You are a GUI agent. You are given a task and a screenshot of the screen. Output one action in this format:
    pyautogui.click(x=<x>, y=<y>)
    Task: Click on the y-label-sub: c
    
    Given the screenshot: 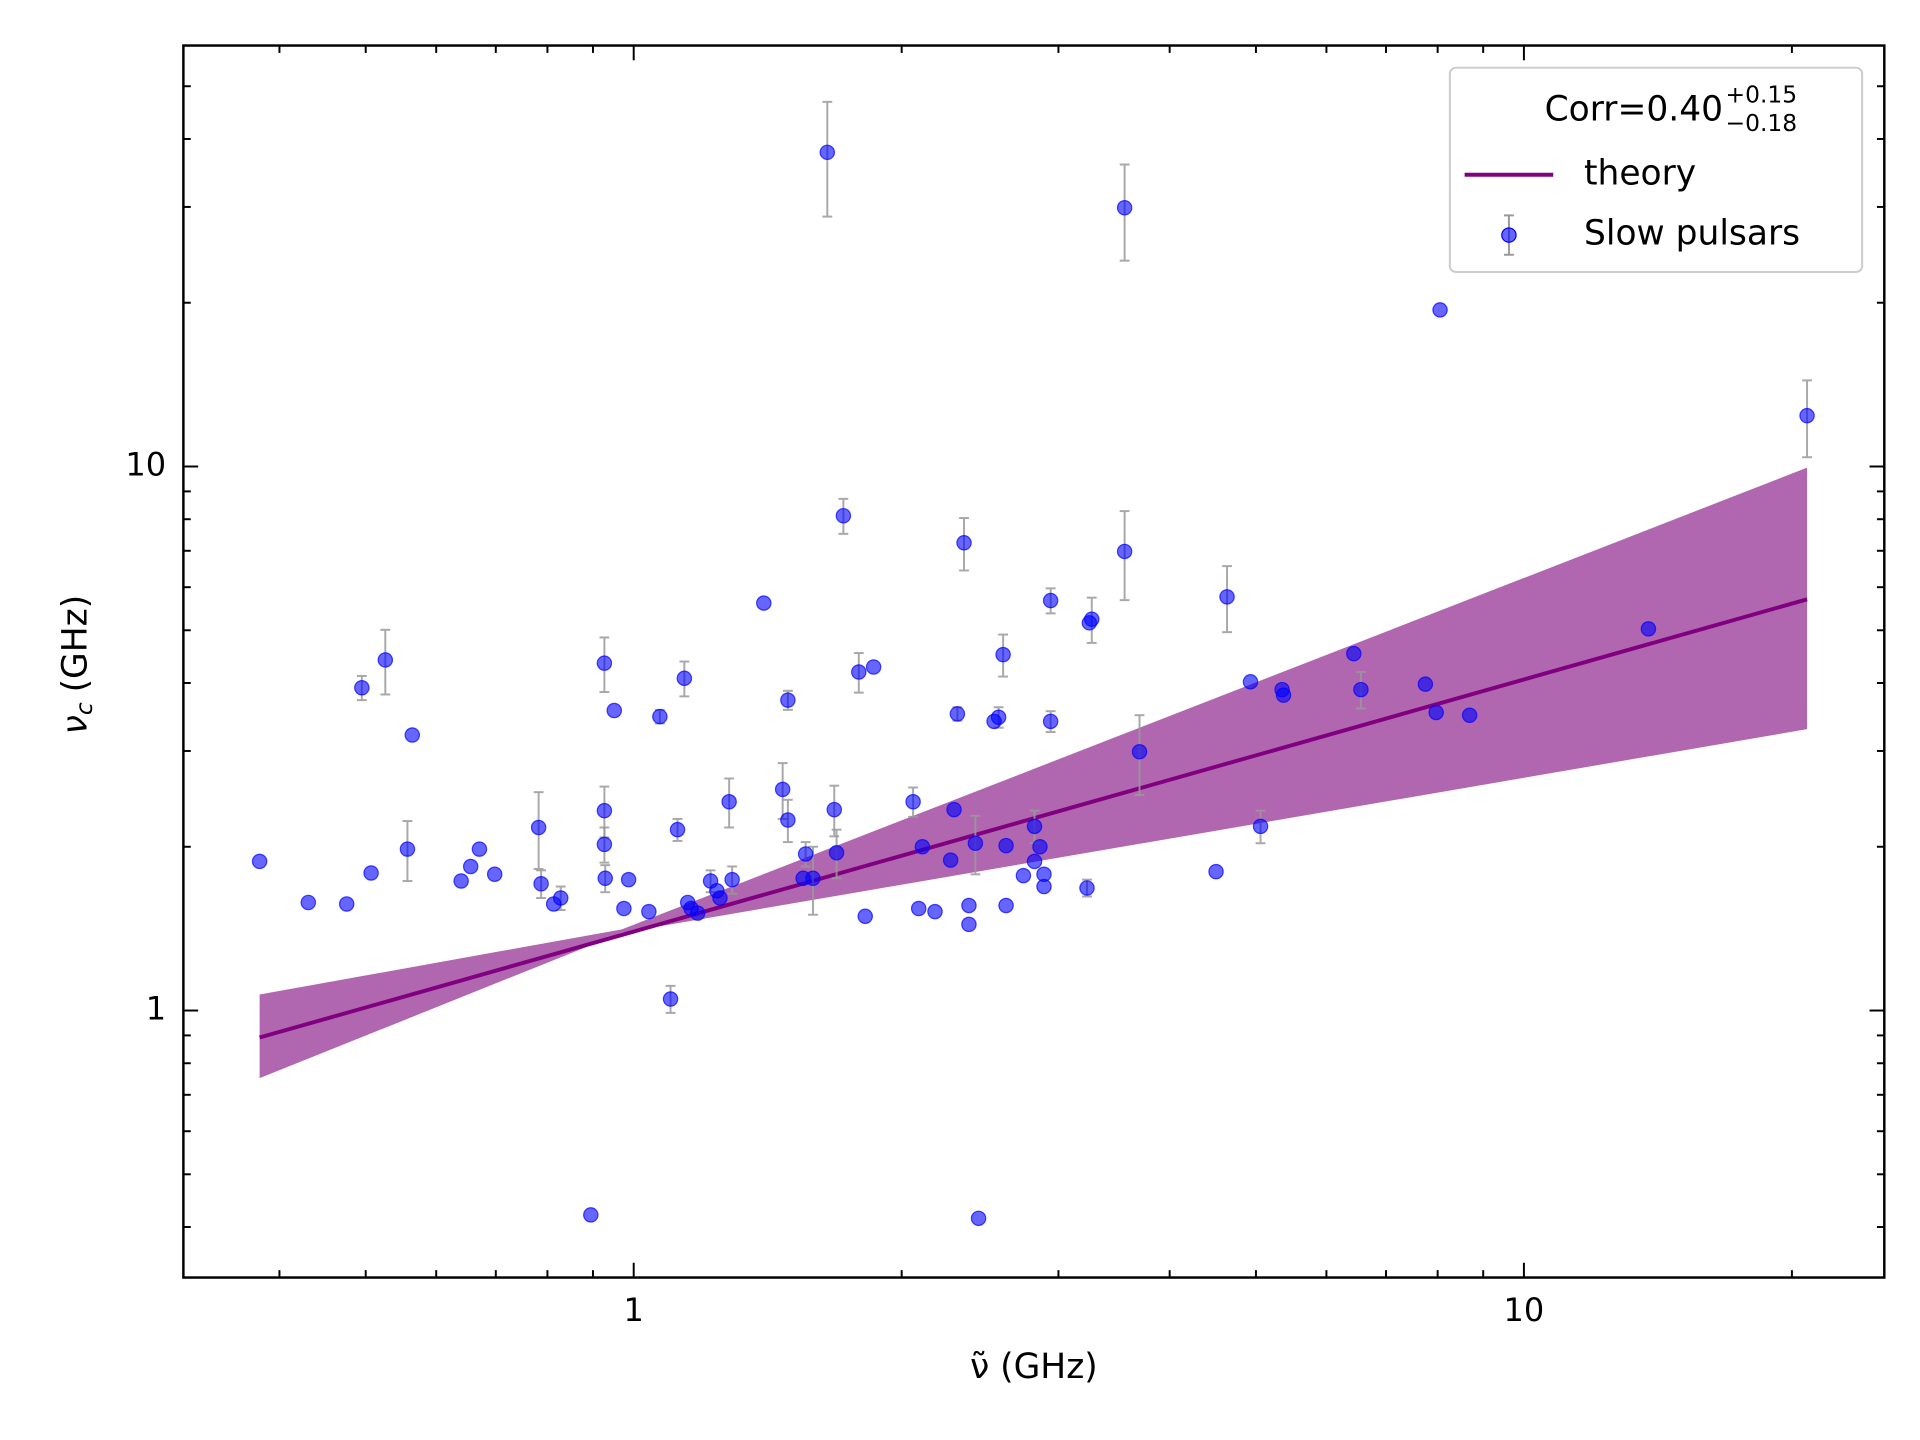 What is the action you would take?
    pyautogui.click(x=83, y=708)
    